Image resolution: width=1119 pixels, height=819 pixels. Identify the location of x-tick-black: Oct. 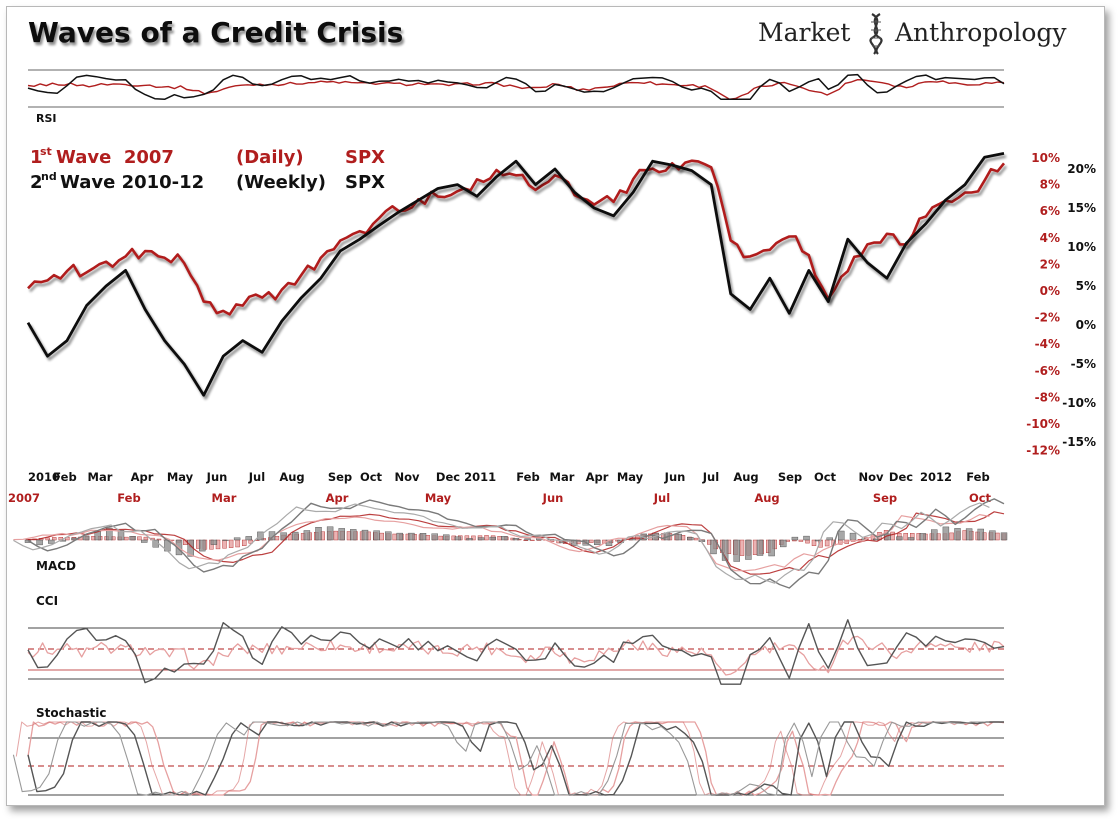
(825, 477).